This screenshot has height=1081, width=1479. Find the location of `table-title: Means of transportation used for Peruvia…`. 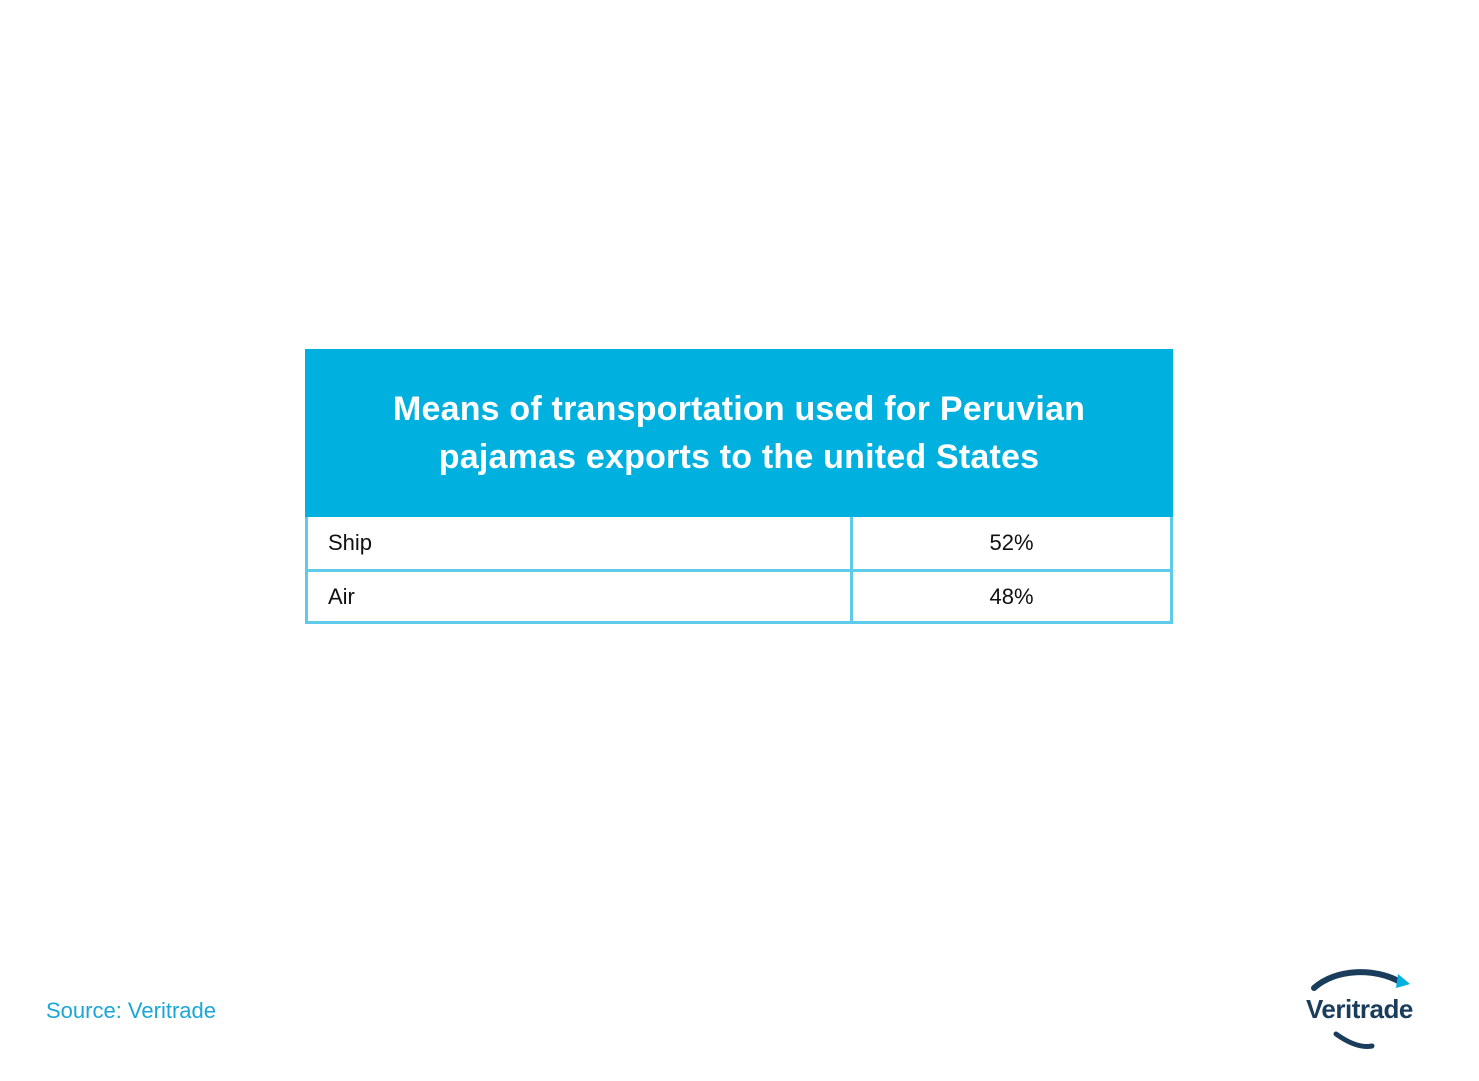

table-title: Means of transportation used for Peruvia… is located at coordinates (739, 433).